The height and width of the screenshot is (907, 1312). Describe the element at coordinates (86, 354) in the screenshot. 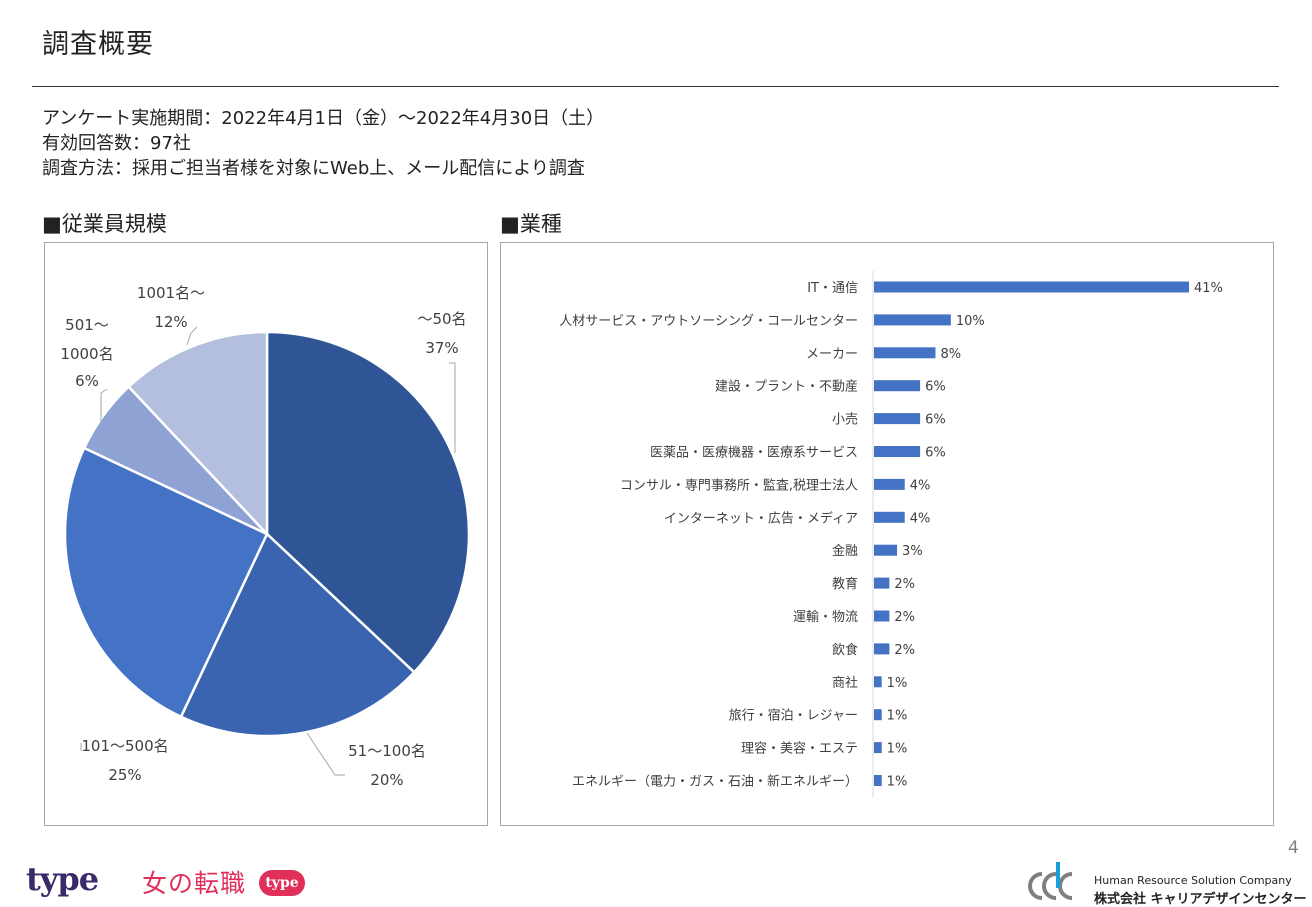

I see `pie-category-label: 1000名` at that location.